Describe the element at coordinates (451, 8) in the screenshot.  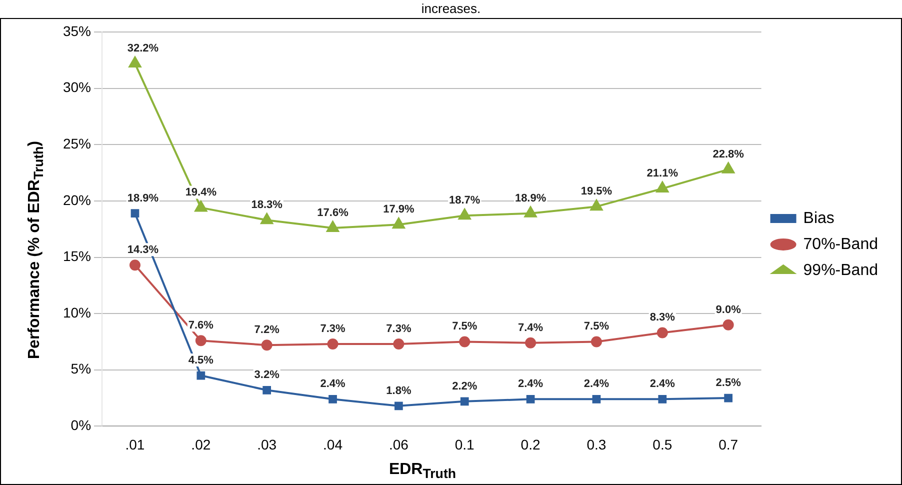
I see `text: increases.` at that location.